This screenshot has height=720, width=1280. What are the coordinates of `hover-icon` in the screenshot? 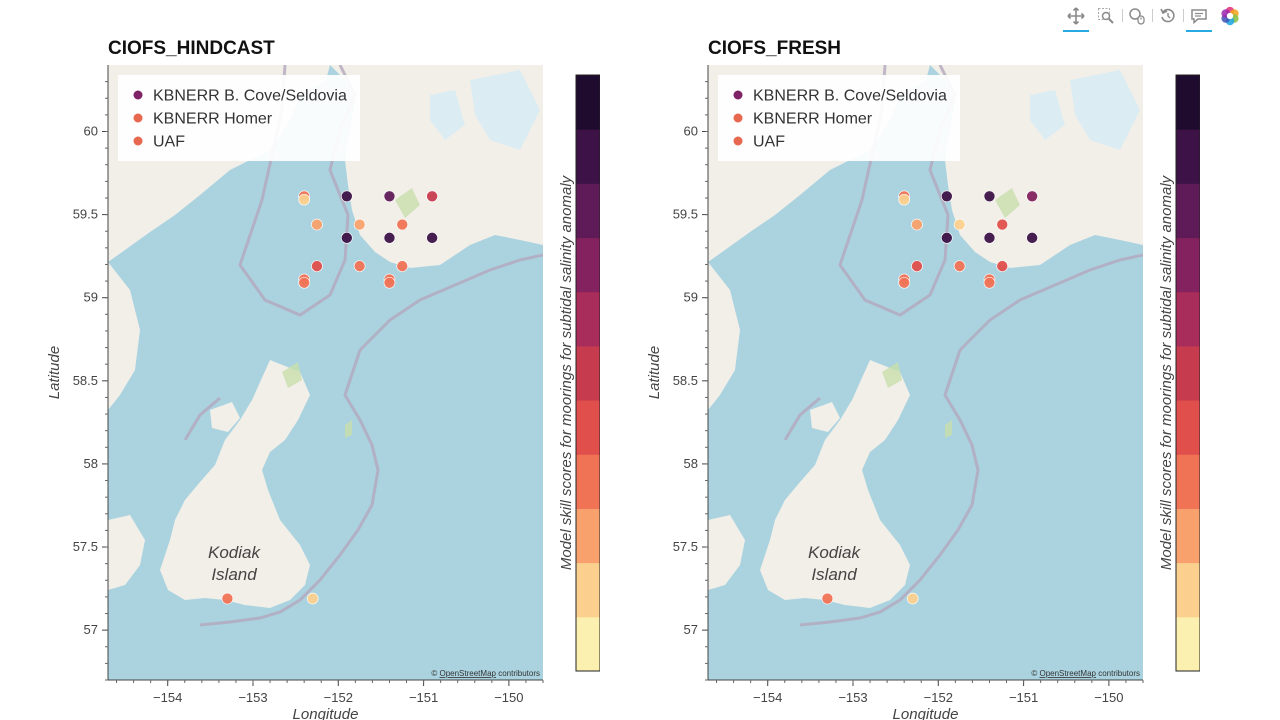 It's located at (1199, 17).